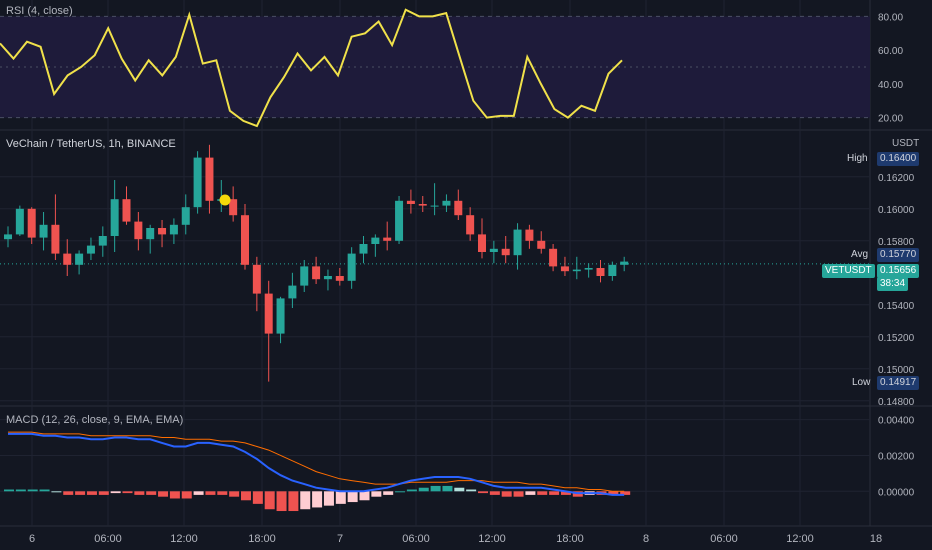 The width and height of the screenshot is (932, 550). Describe the element at coordinates (896, 421) in the screenshot. I see `macd-axis-label: 0.00400` at that location.